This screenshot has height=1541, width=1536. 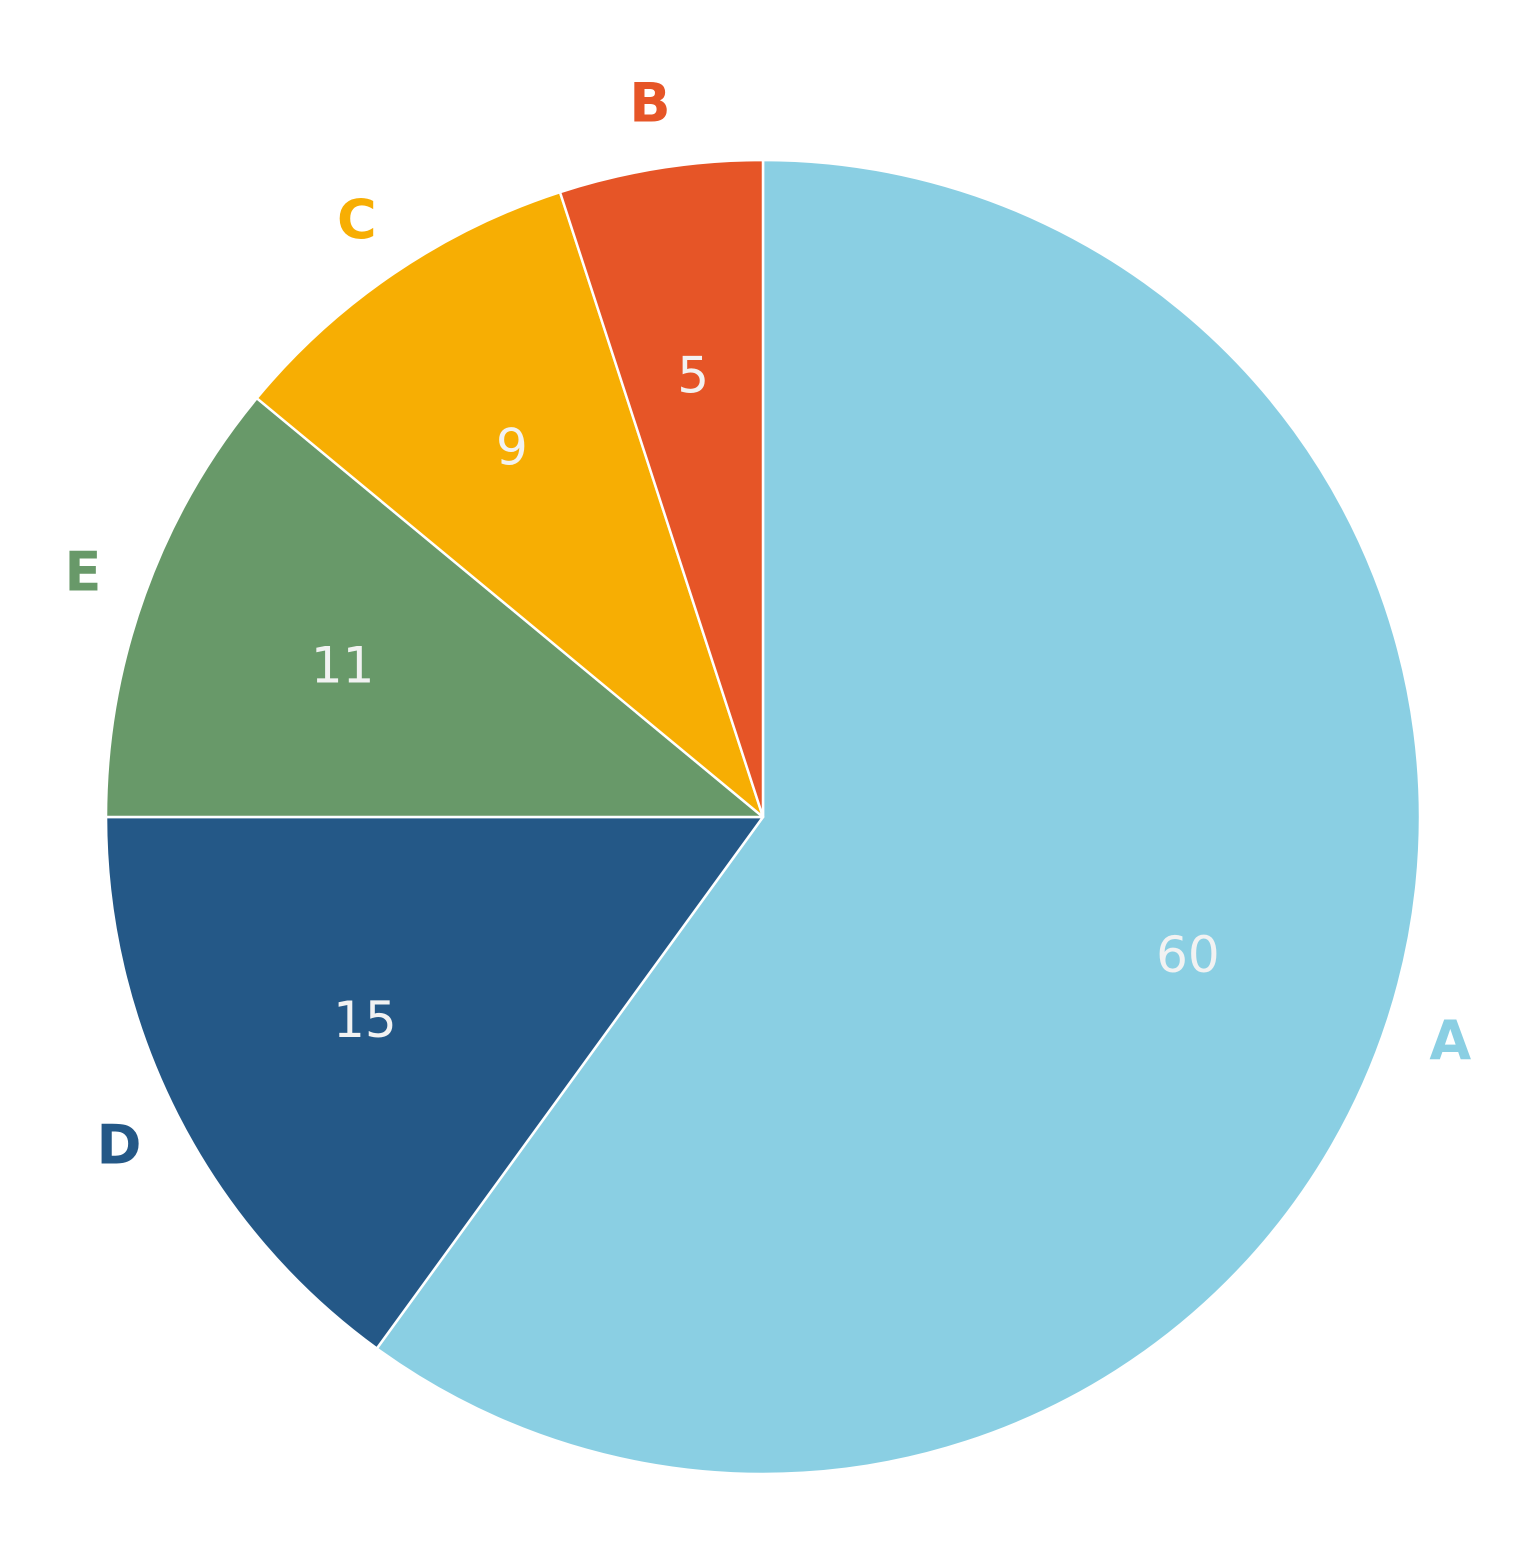 I want to click on value-label-a: 60, so click(x=1188, y=955).